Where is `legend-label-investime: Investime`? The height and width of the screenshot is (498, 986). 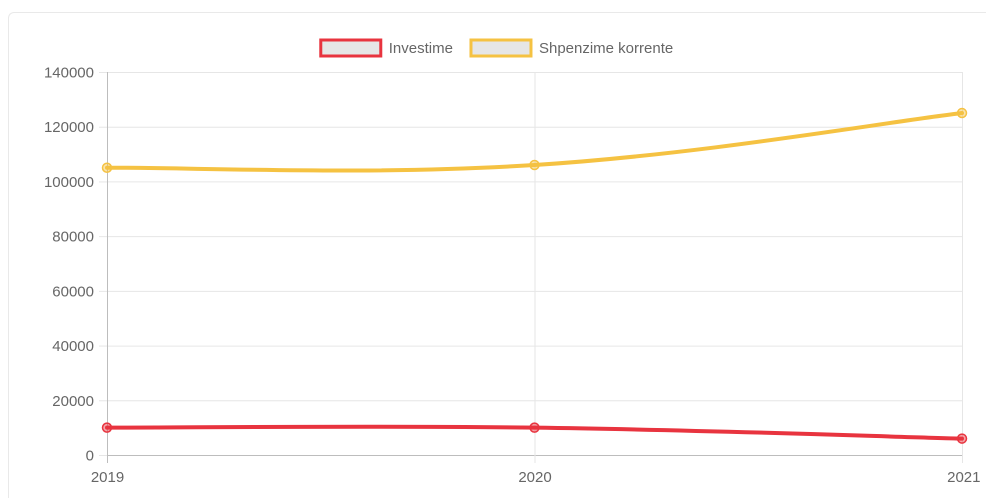 legend-label-investime: Investime is located at coordinates (421, 48).